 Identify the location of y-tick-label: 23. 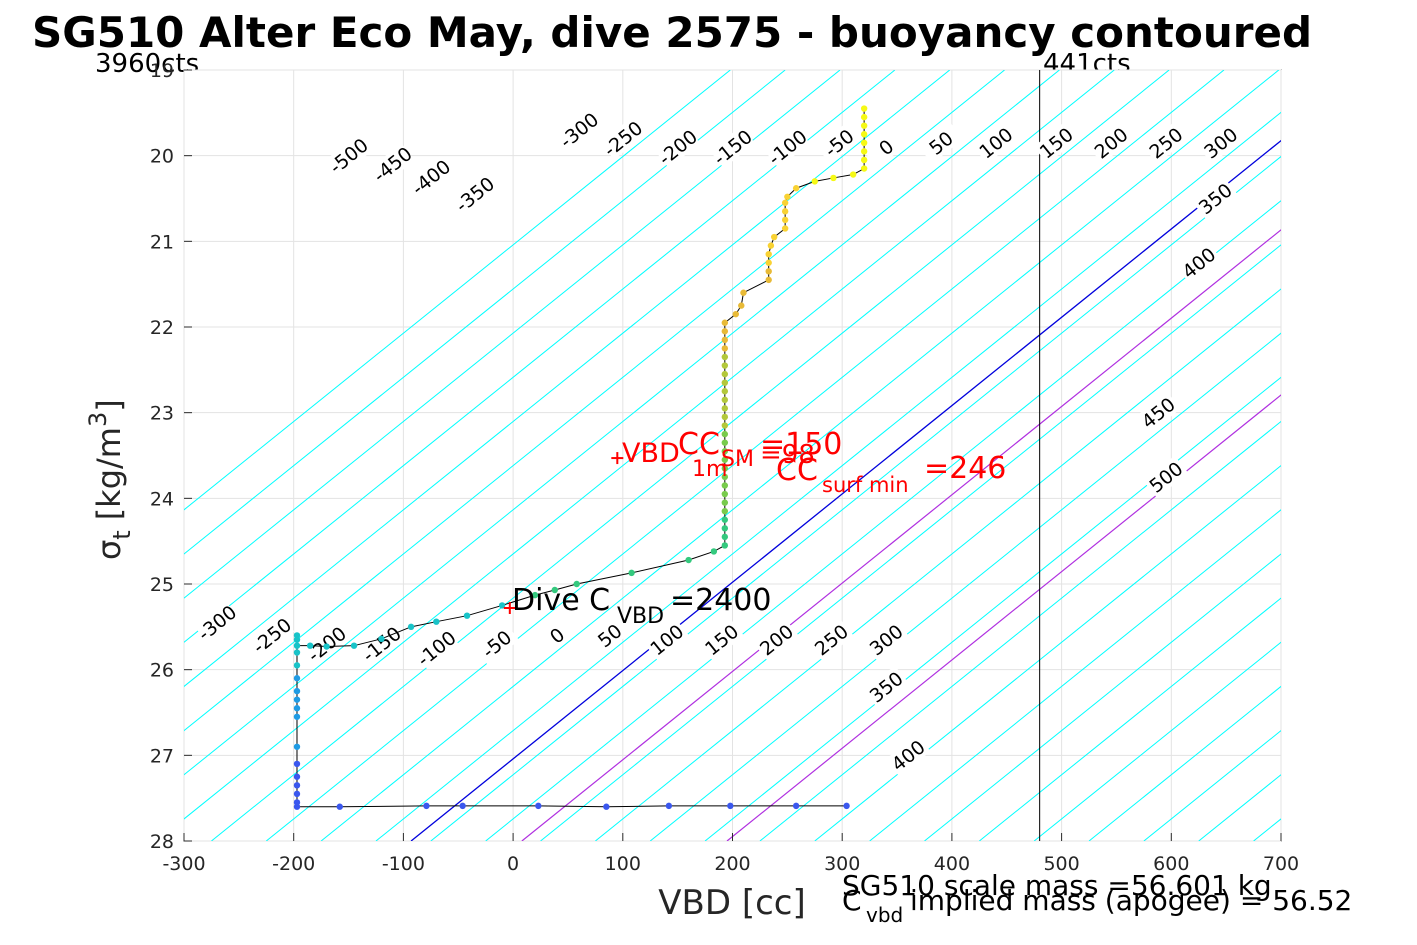
(162, 414).